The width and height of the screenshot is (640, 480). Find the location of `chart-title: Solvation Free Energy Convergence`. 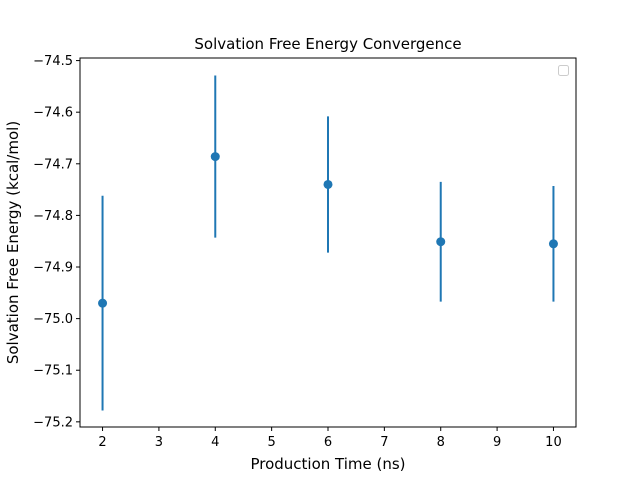

chart-title: Solvation Free Energy Convergence is located at coordinates (327, 44).